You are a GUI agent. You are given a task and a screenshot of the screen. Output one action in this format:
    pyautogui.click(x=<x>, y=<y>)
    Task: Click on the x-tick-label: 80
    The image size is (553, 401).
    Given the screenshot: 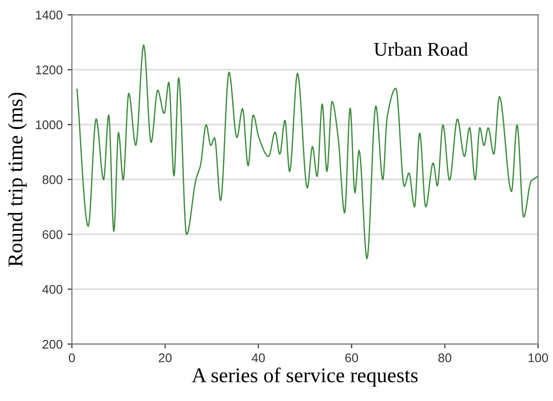 What is the action you would take?
    pyautogui.click(x=445, y=357)
    